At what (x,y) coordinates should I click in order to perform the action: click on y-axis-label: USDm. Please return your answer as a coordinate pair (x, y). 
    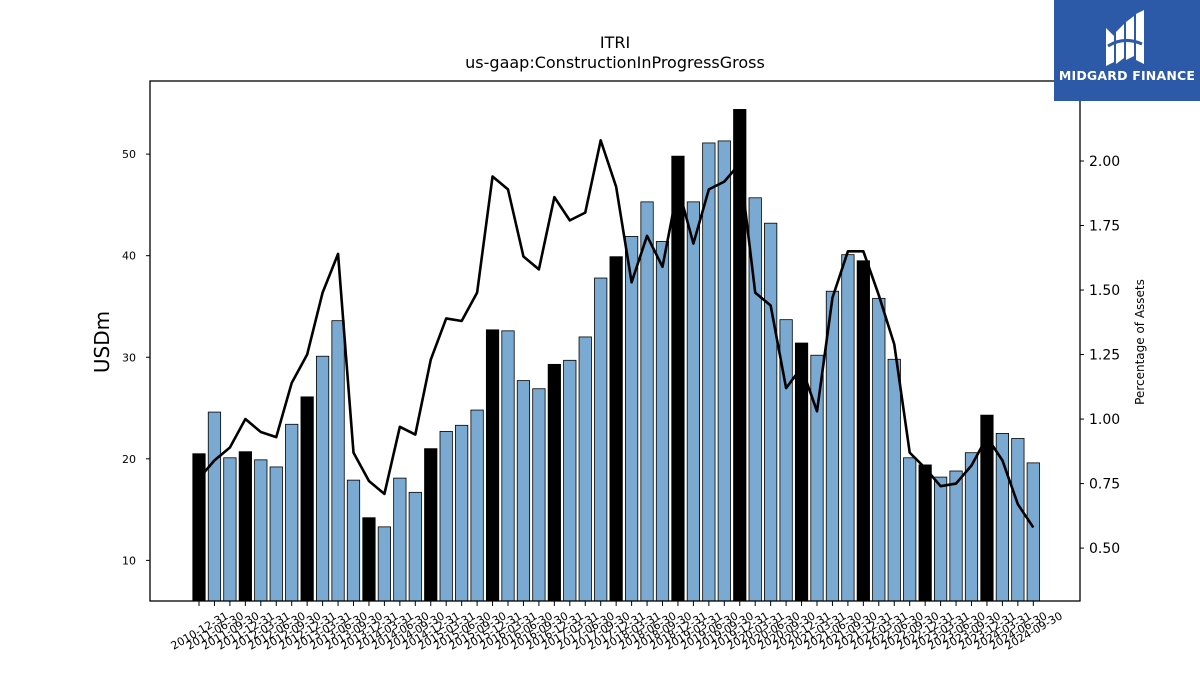
    Looking at the image, I should click on (102, 342).